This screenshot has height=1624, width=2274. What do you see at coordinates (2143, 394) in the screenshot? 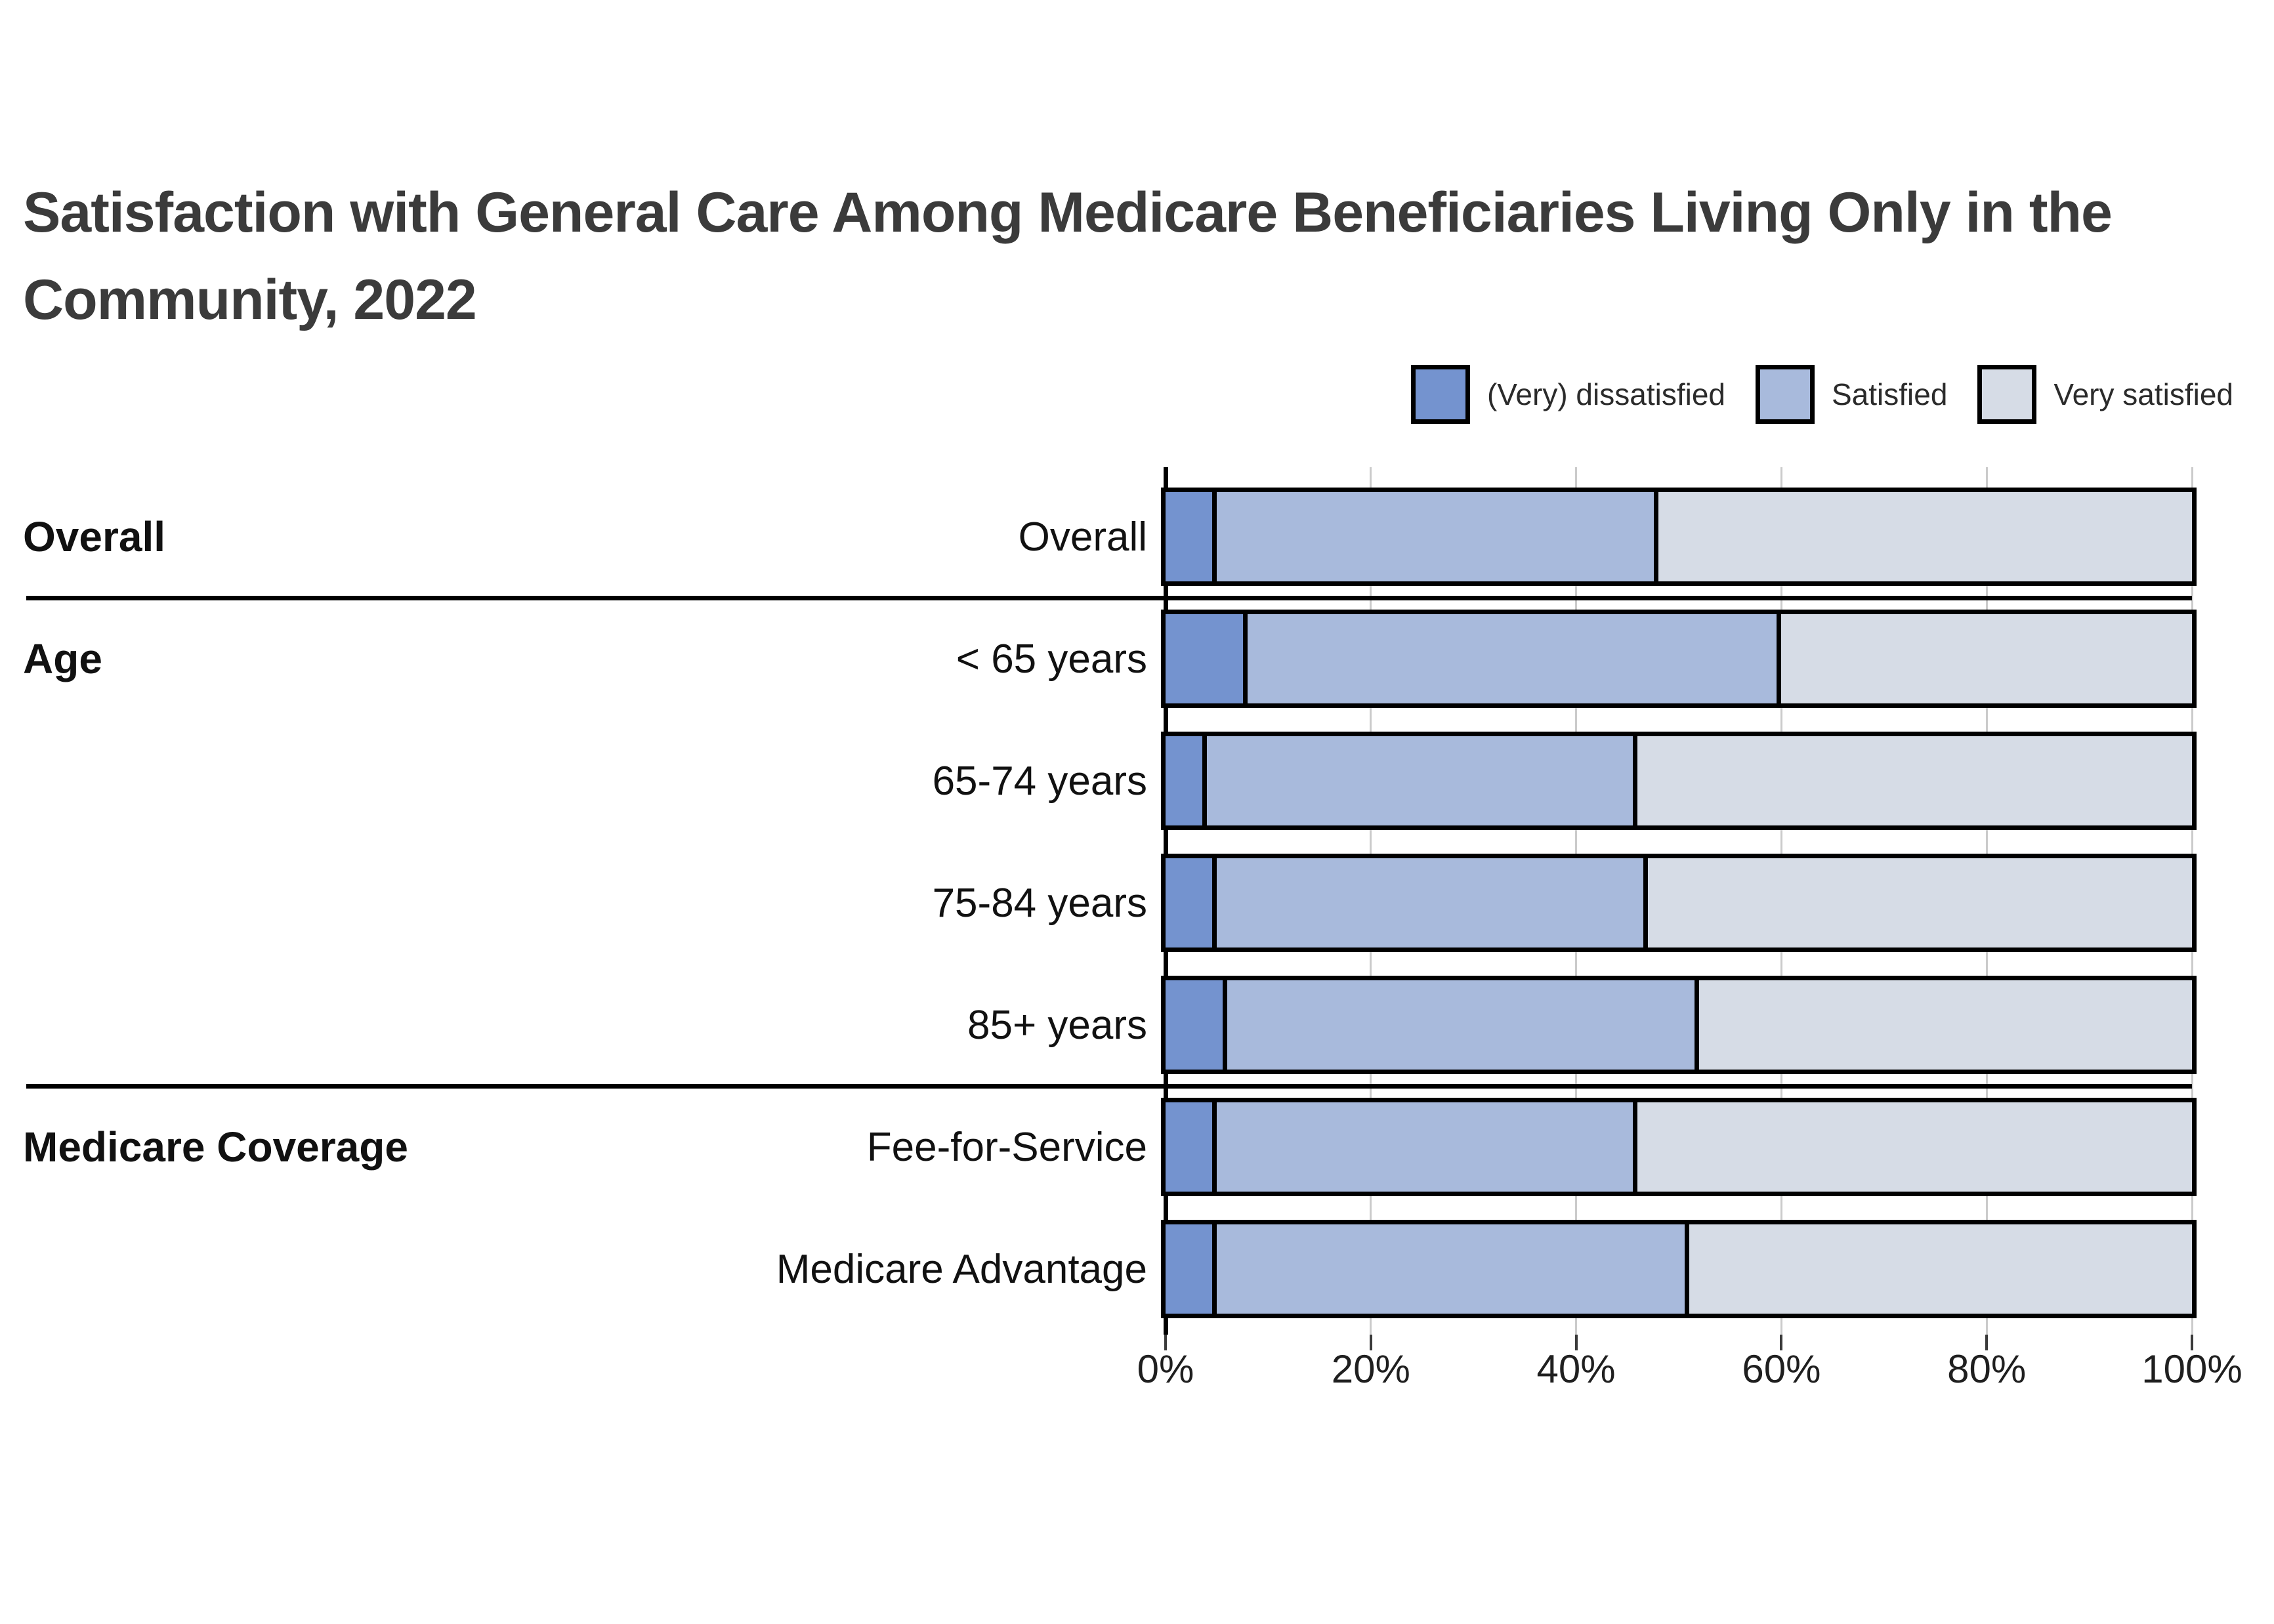
I see `legend-label: Very satisfied` at bounding box center [2143, 394].